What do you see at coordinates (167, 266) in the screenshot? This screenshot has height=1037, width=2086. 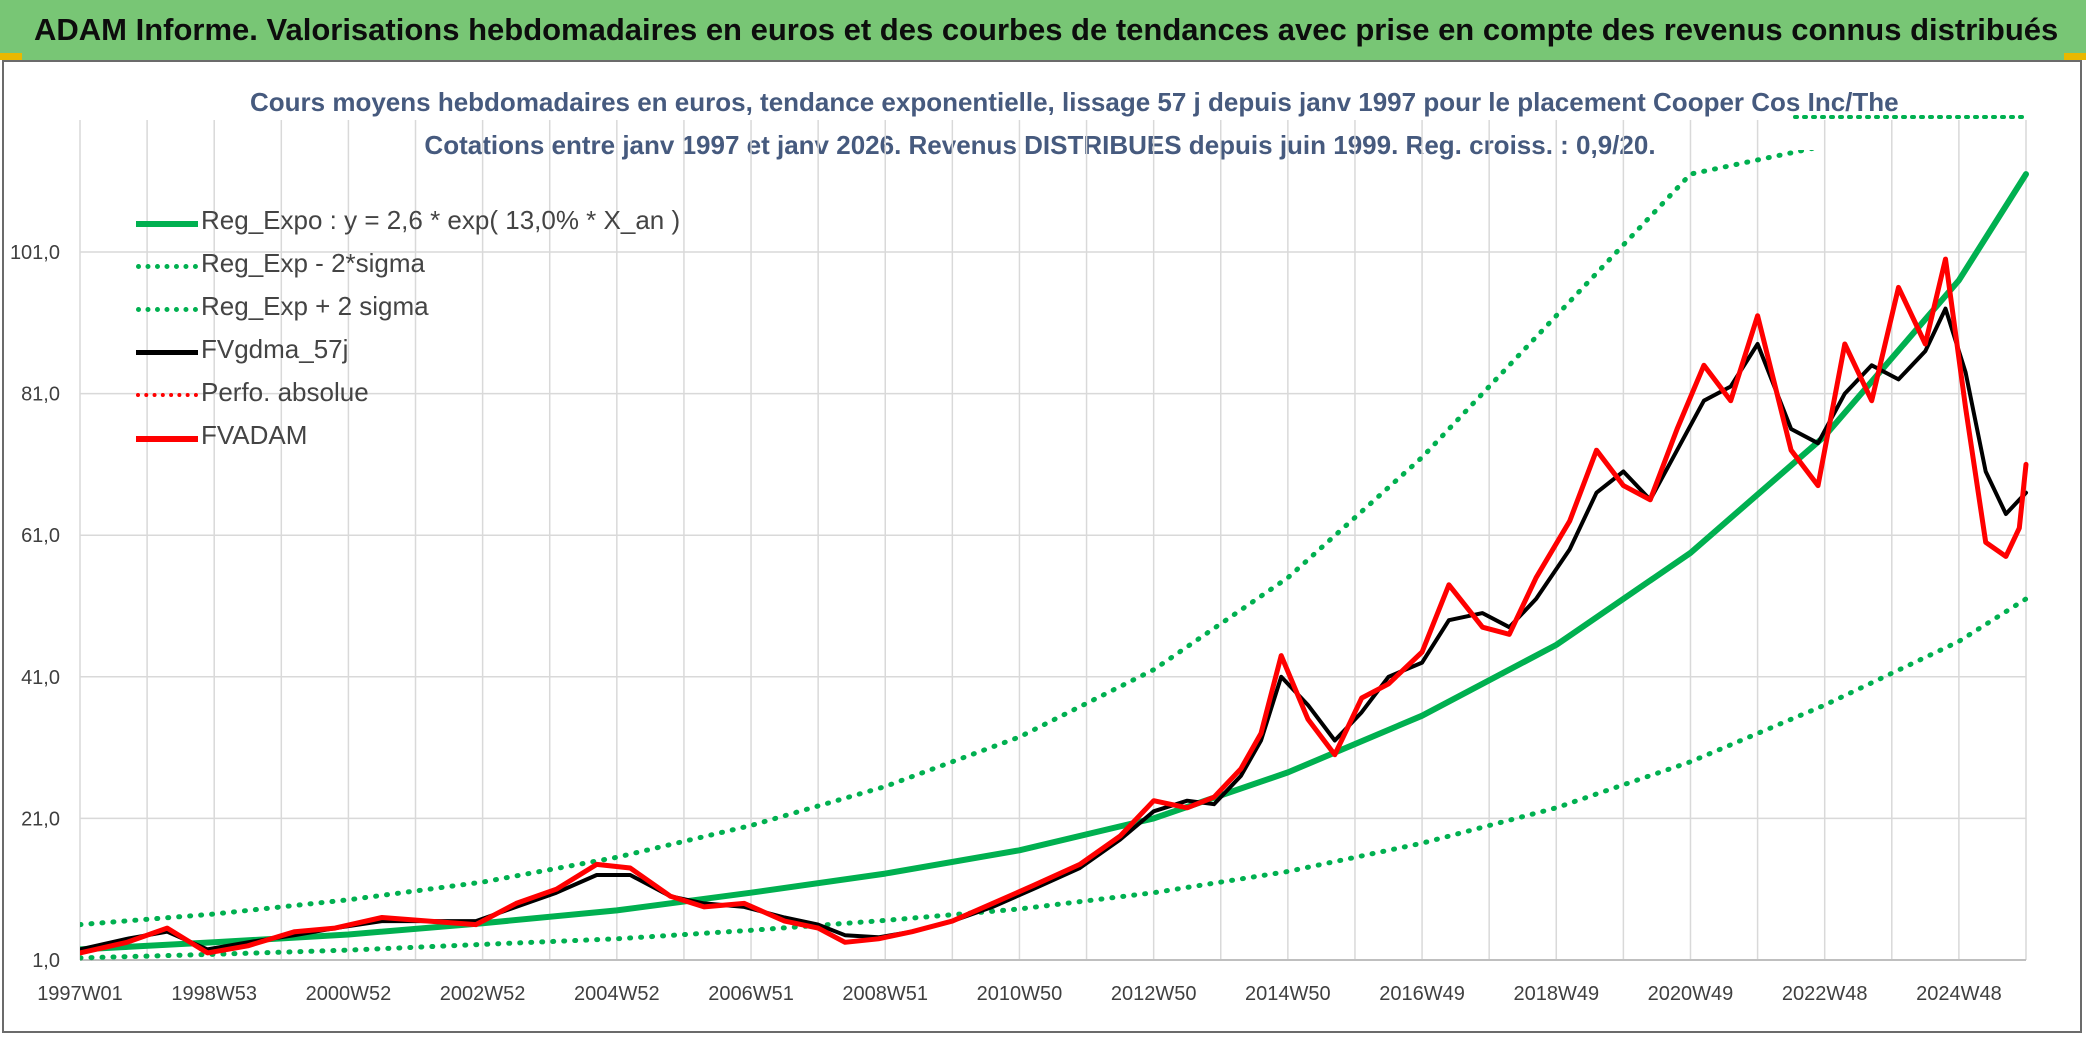 I see `legend-swatch-reg-minus` at bounding box center [167, 266].